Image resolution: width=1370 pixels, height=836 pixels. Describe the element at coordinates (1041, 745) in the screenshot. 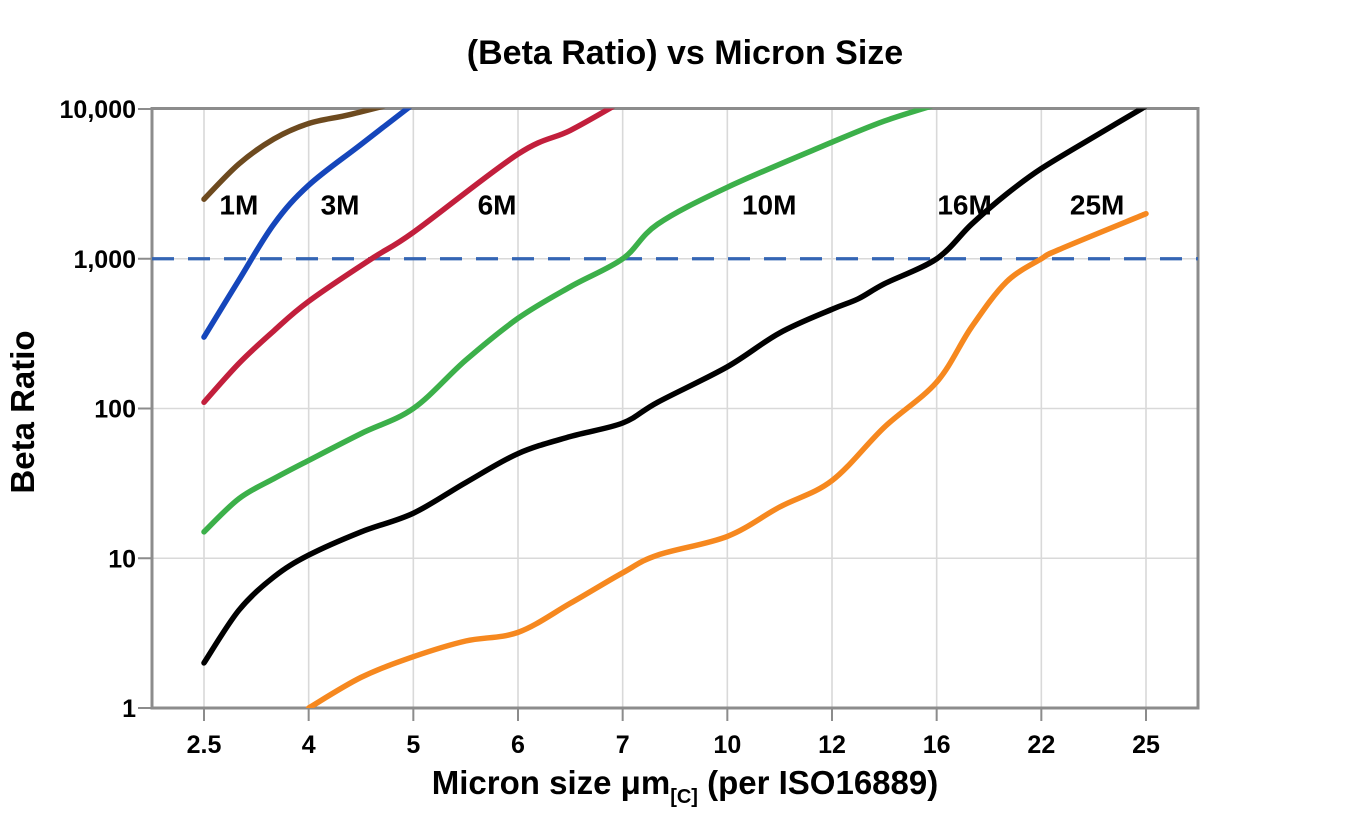

I see `x-tick-label-22: 22` at that location.